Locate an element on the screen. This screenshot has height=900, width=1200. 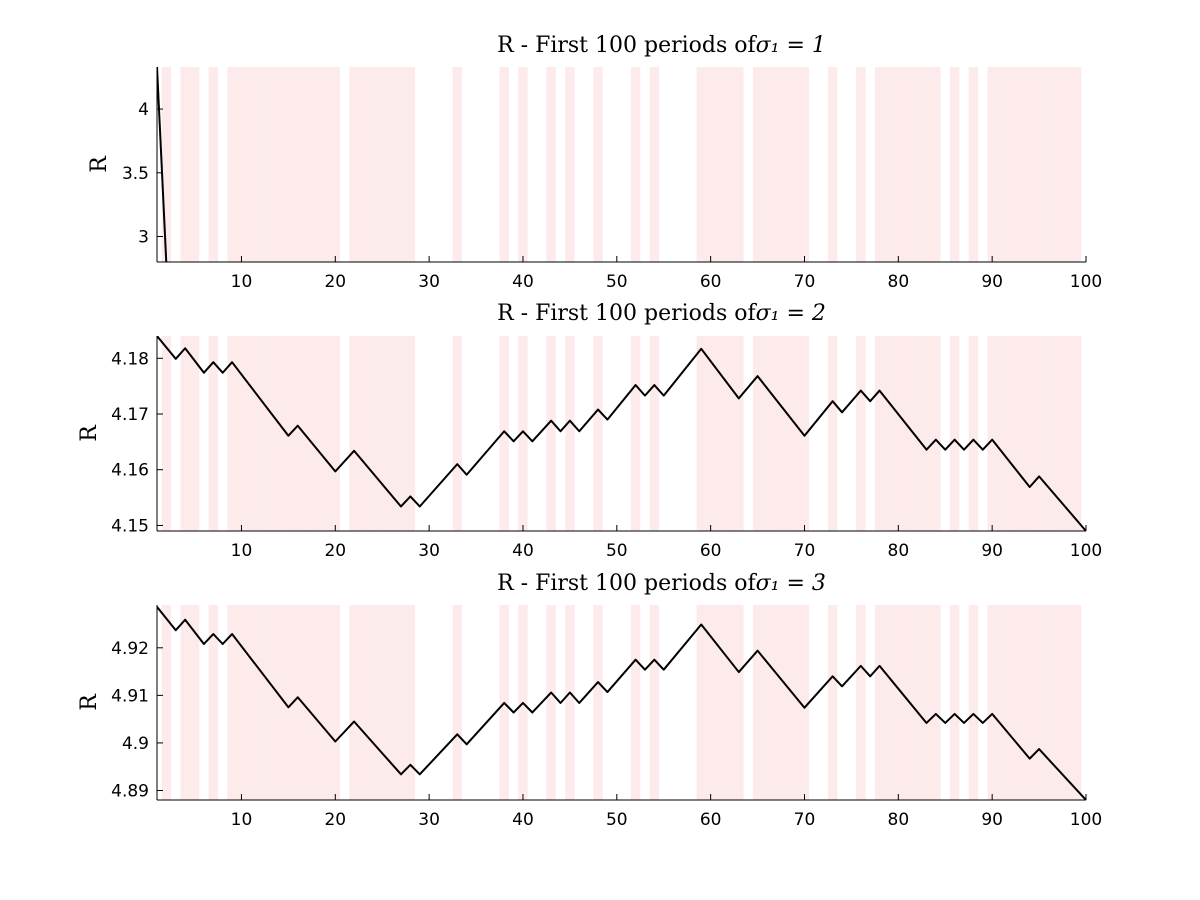
series-line is located at coordinates (162, 164).